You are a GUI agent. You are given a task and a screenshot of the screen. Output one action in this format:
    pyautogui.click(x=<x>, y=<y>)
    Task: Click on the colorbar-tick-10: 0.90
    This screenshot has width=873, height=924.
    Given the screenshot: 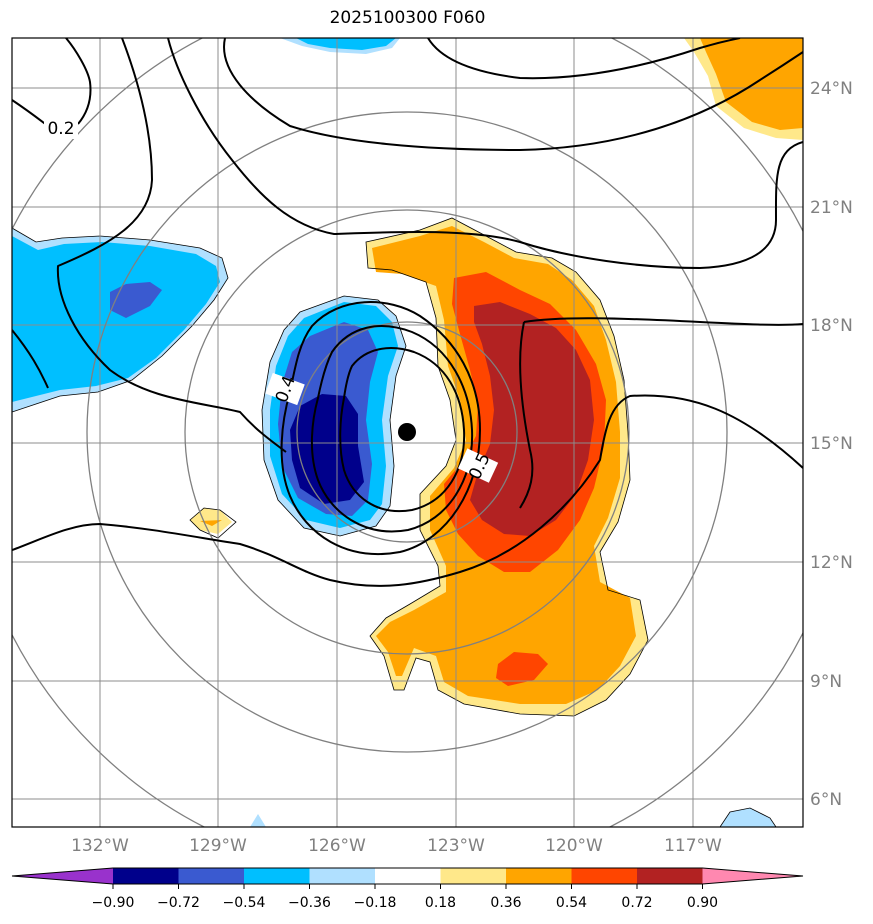 What is the action you would take?
    pyautogui.click(x=702, y=903)
    